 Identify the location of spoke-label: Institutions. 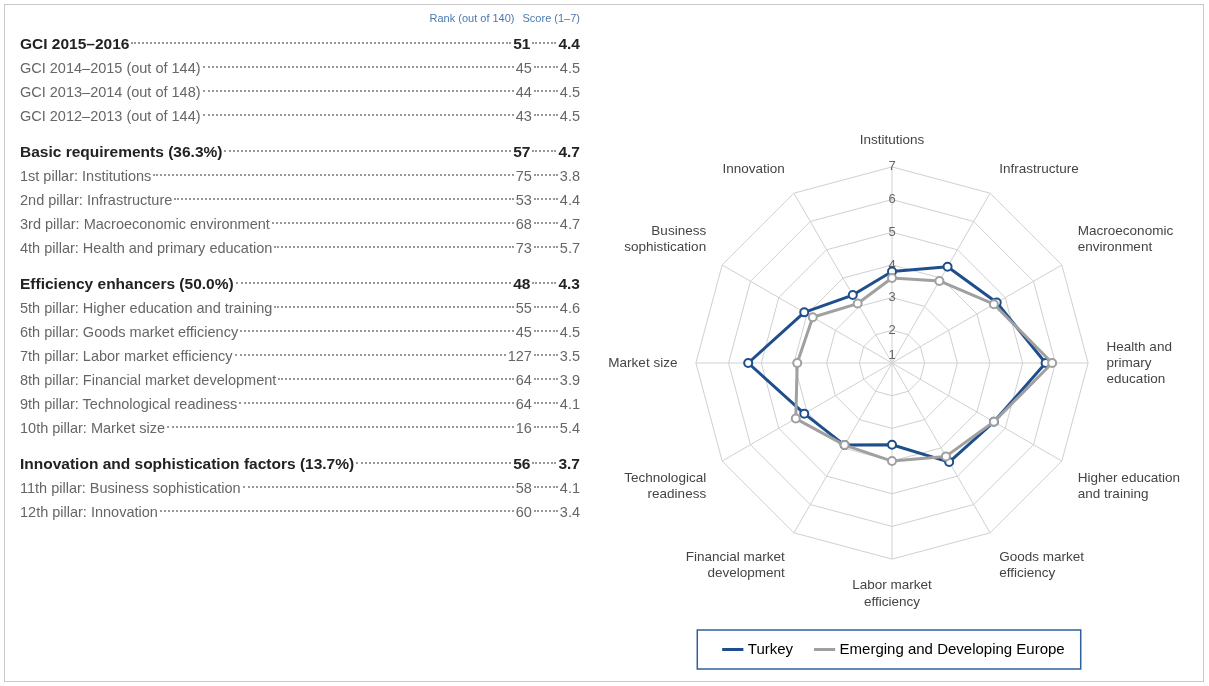
(892, 140).